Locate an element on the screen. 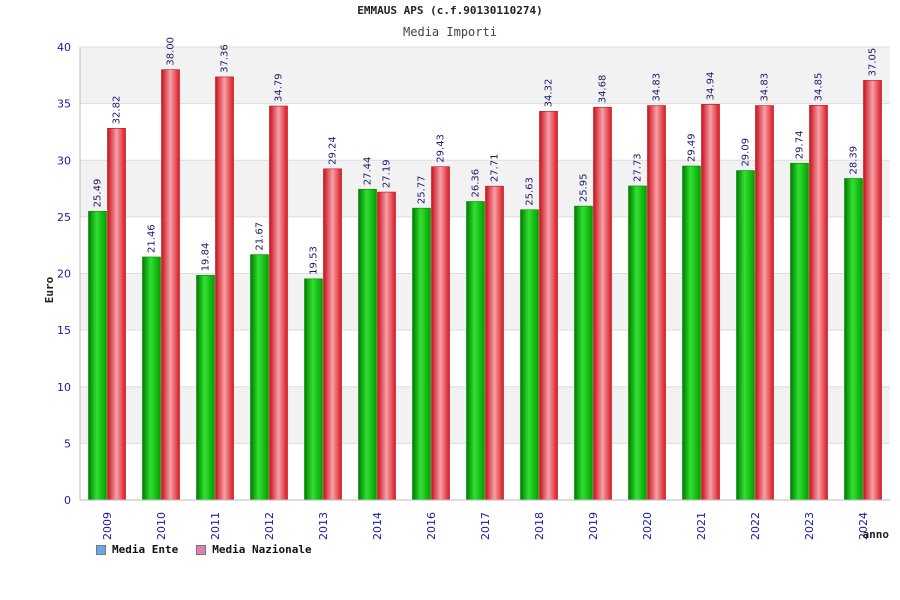 This screenshot has width=900, height=600. y-tick-label: 10 is located at coordinates (64, 387).